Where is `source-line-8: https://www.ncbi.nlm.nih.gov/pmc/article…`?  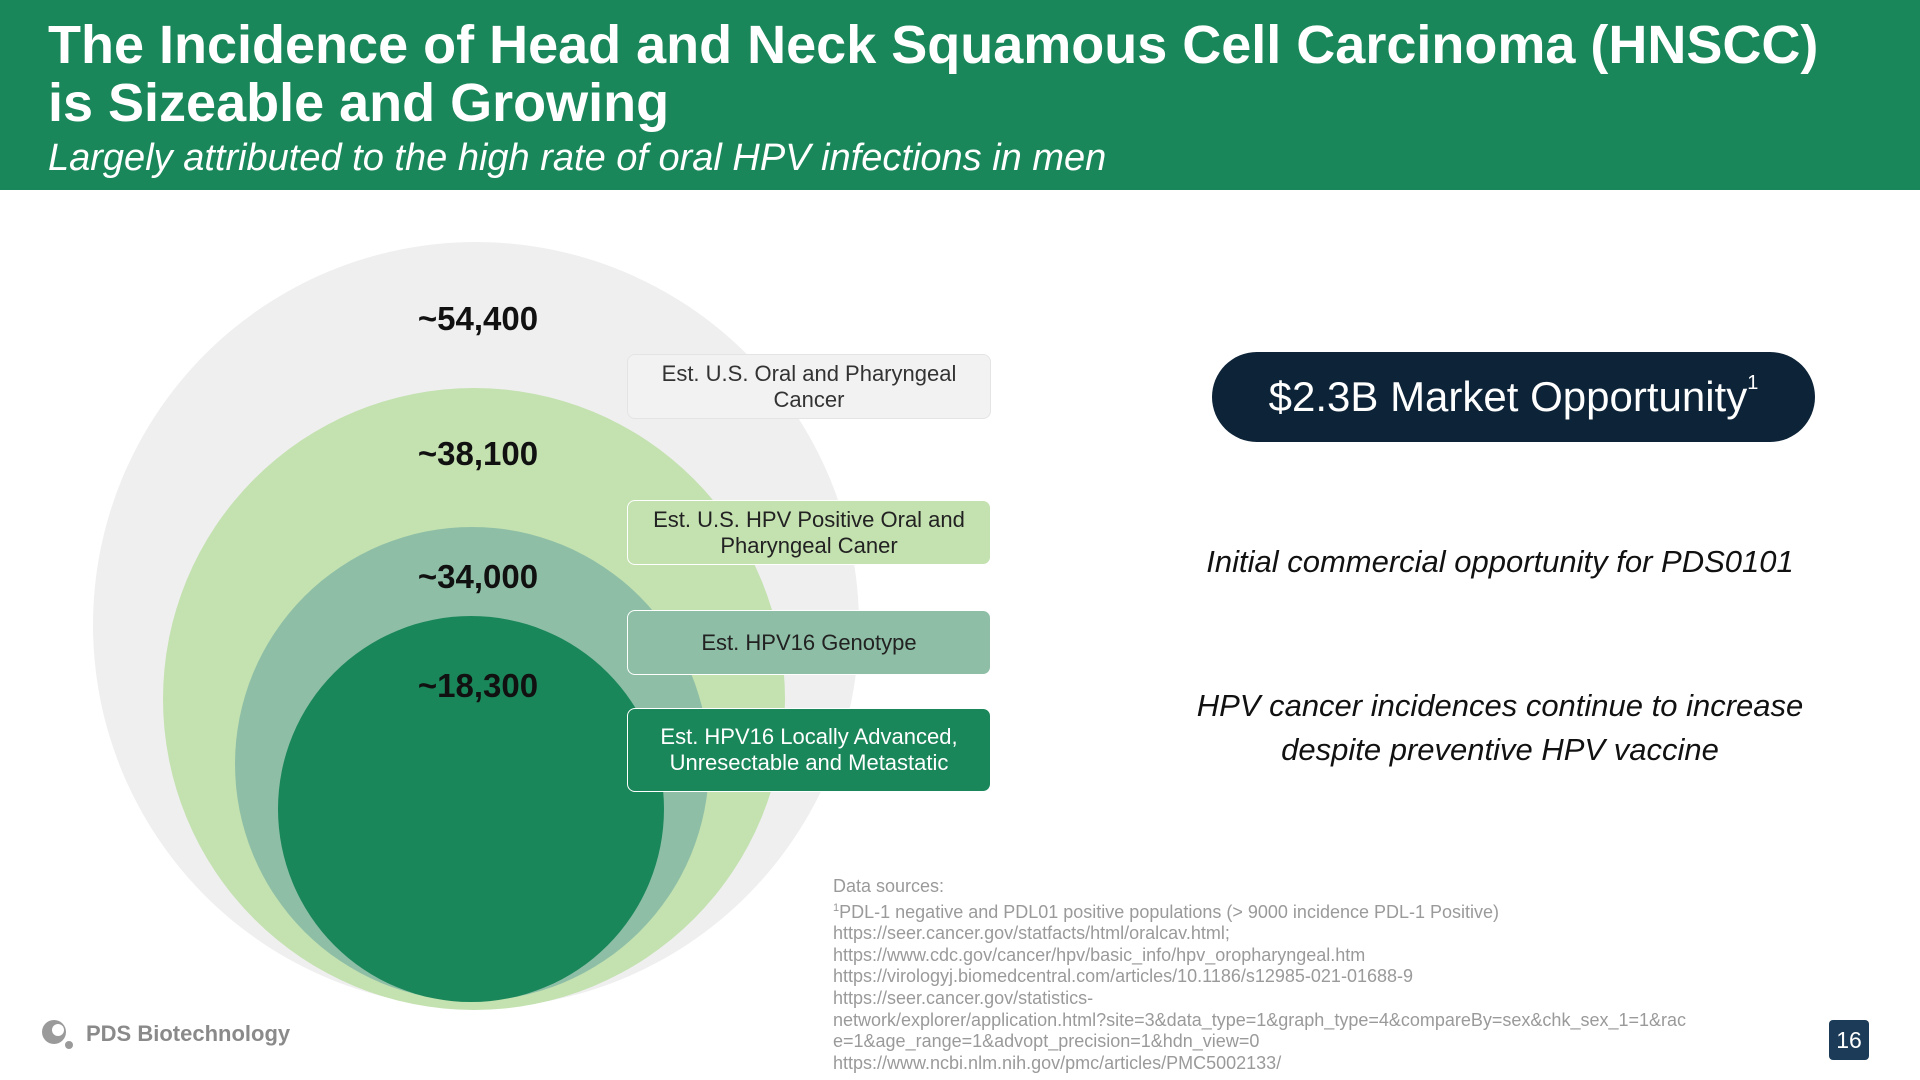
source-line-8: https://www.ncbi.nlm.nih.gov/pmc/article… is located at coordinates (1057, 1062).